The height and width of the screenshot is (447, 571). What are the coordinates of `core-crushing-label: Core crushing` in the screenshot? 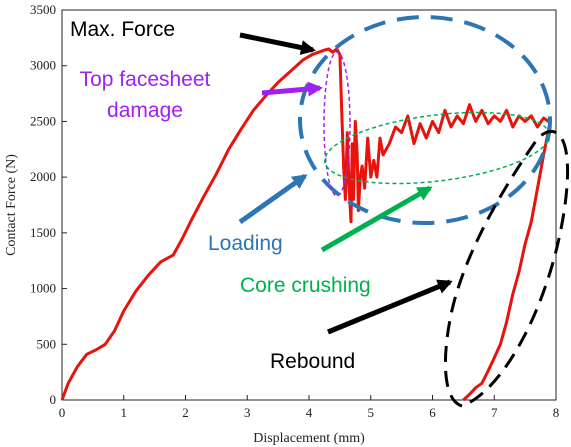 It's located at (305, 285).